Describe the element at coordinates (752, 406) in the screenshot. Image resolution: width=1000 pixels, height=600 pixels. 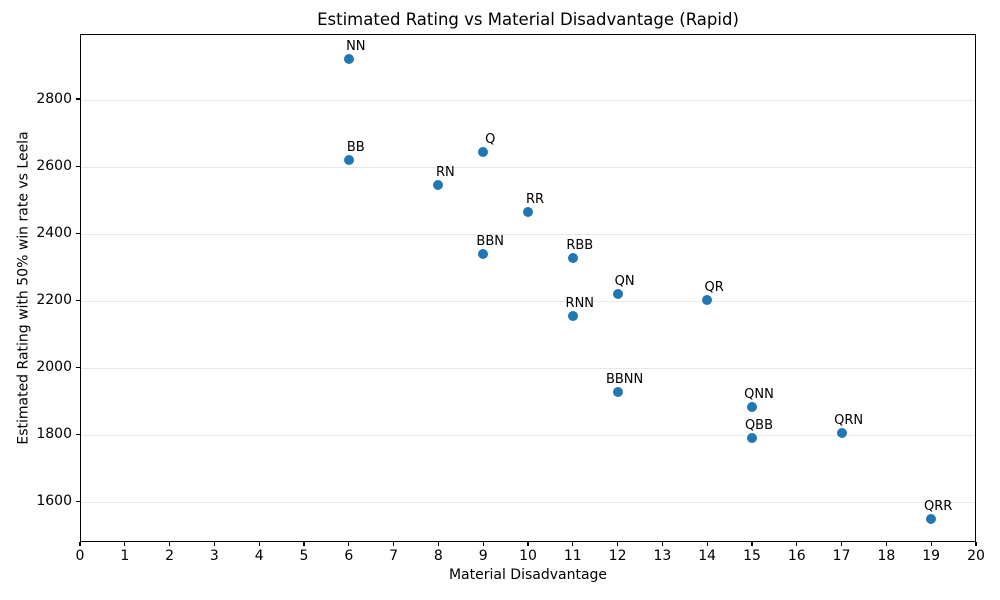
I see `data-point-qnn` at that location.